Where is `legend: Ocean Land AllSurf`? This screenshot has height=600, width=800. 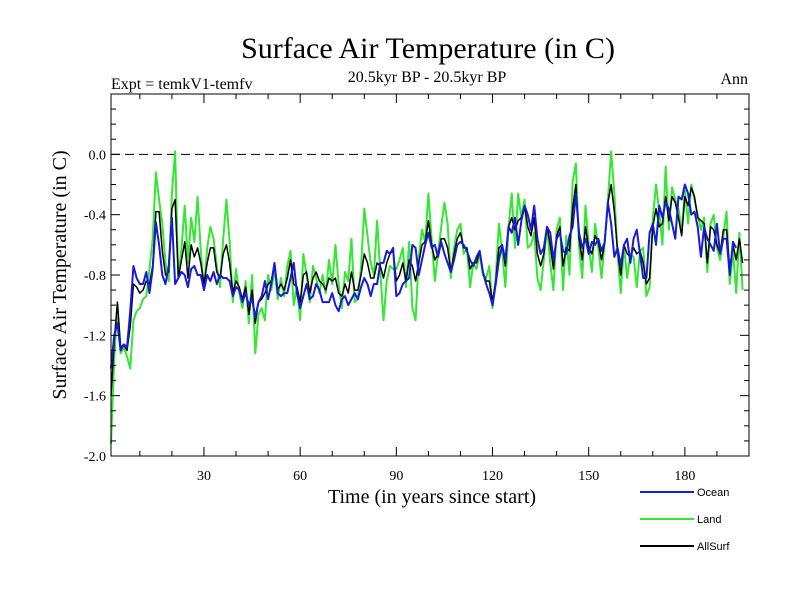
legend: Ocean Land AllSurf is located at coordinates (685, 520).